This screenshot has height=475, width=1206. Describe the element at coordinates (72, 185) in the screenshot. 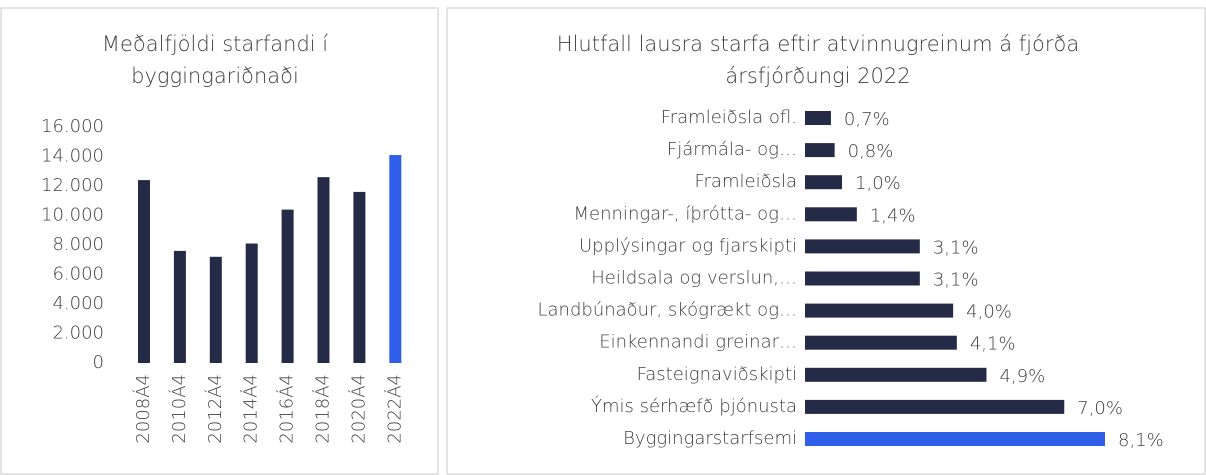

I see `y-tick-label: 12.000` at that location.